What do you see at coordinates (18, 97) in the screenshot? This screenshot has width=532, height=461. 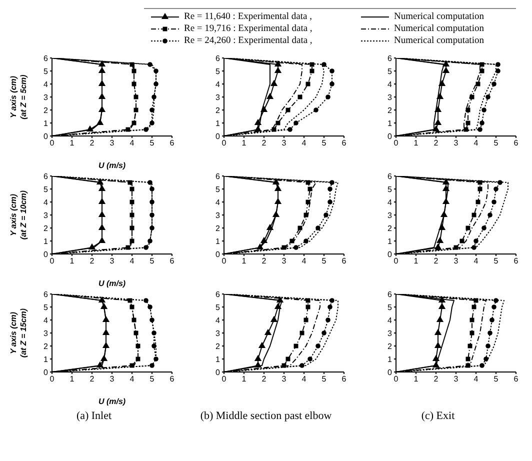 I see `y-axis-title: Y axis (cm) (at Z = 5cm)` at bounding box center [18, 97].